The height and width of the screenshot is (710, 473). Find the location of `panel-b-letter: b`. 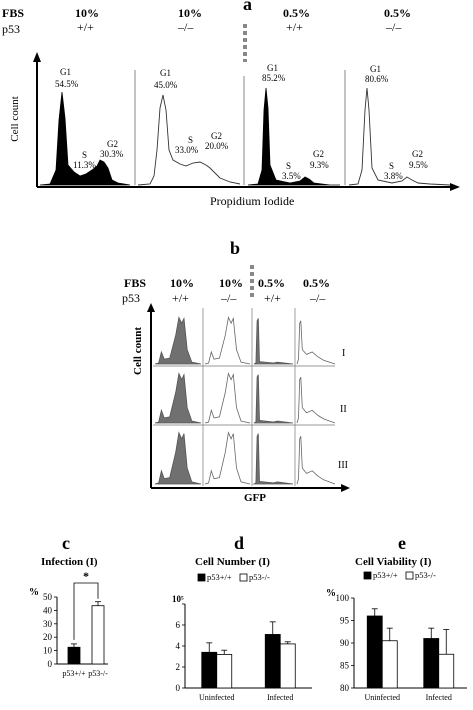

panel-b-letter: b is located at coordinates (235, 248).